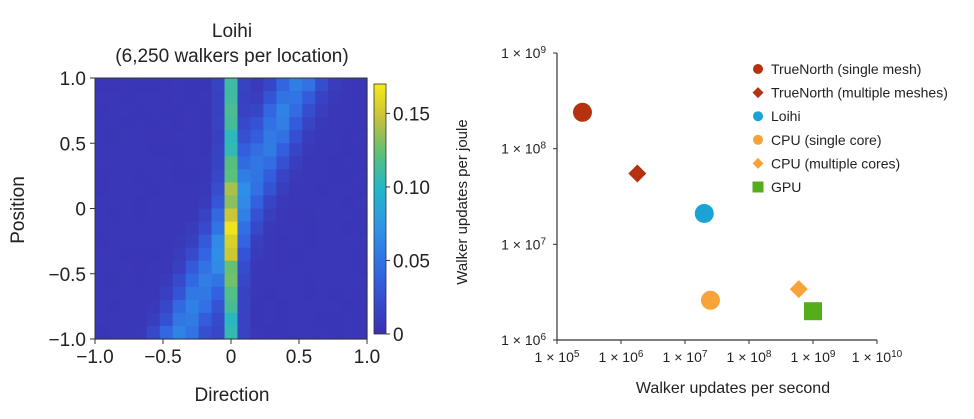 This screenshot has height=419, width=974. What do you see at coordinates (704, 214) in the screenshot?
I see `scatter-point` at bounding box center [704, 214].